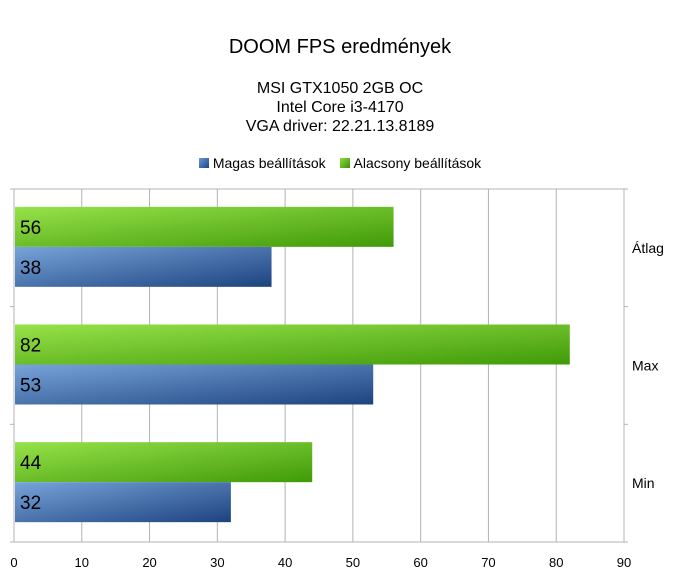 This screenshot has width=680, height=571. What do you see at coordinates (645, 366) in the screenshot?
I see `category-label: Max` at bounding box center [645, 366].